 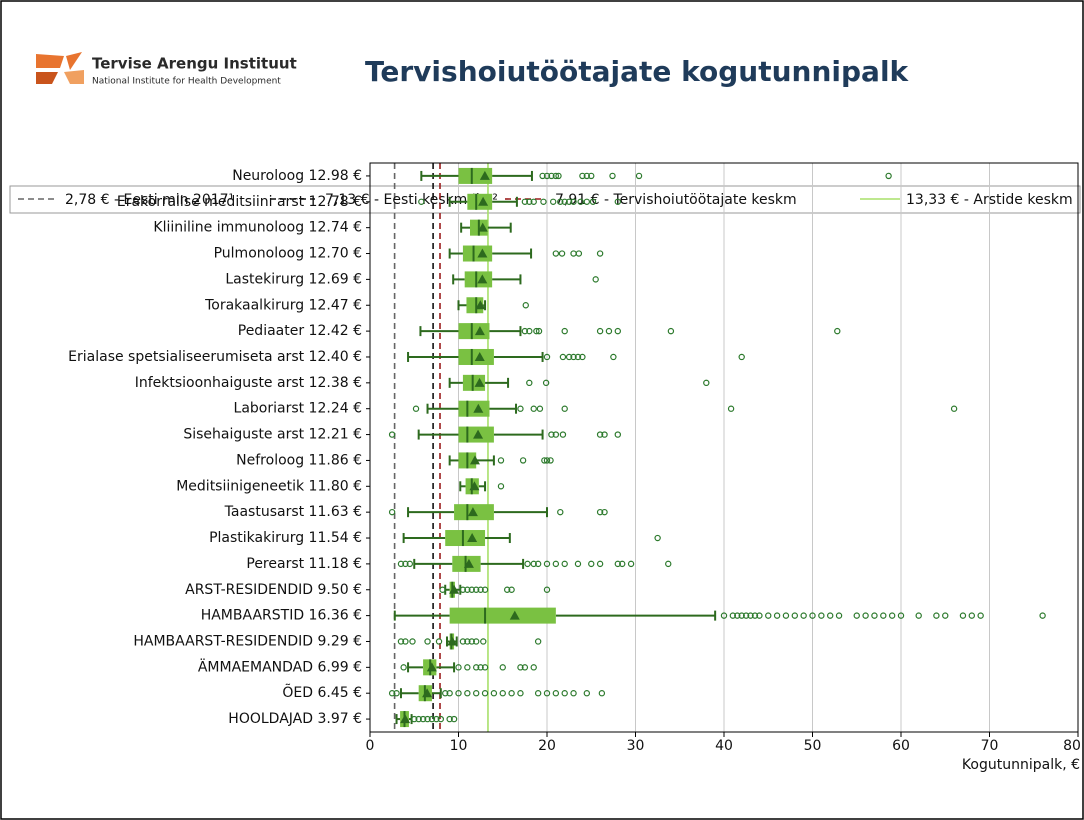 I want to click on legend-label: 2,78 € - Eesti min 2017¹, so click(x=149, y=200).